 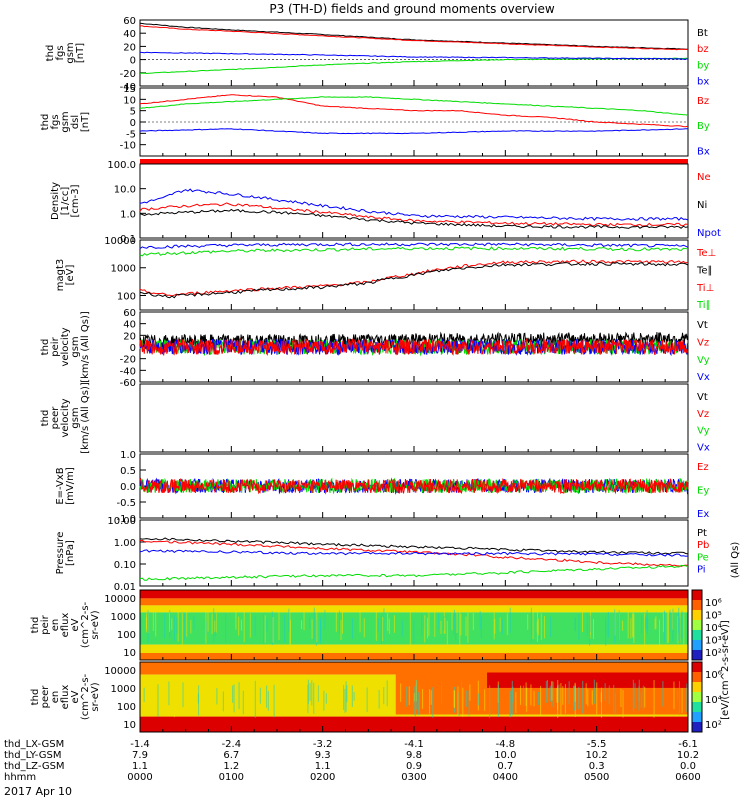 I want to click on time-axis-value: -3.2, so click(x=323, y=744).